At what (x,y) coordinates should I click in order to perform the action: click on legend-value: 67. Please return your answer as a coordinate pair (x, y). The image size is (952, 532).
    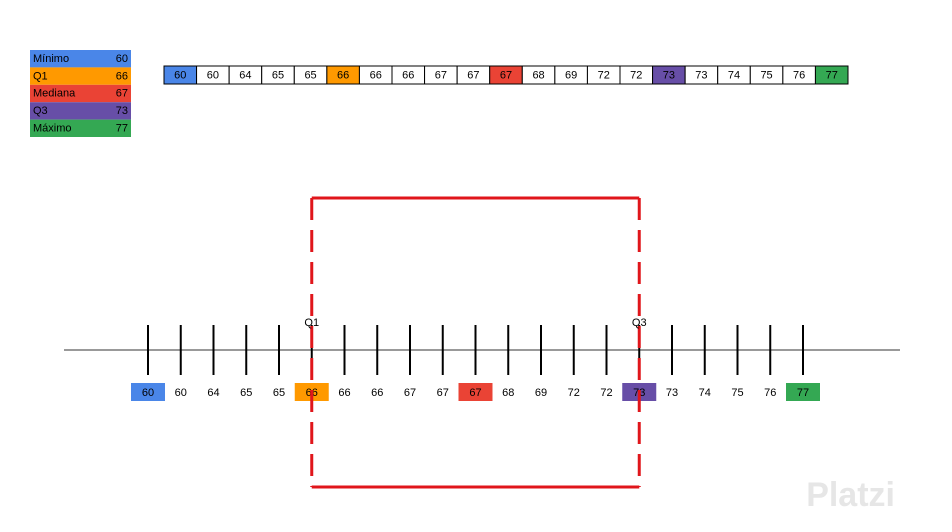
    Looking at the image, I should click on (122, 94).